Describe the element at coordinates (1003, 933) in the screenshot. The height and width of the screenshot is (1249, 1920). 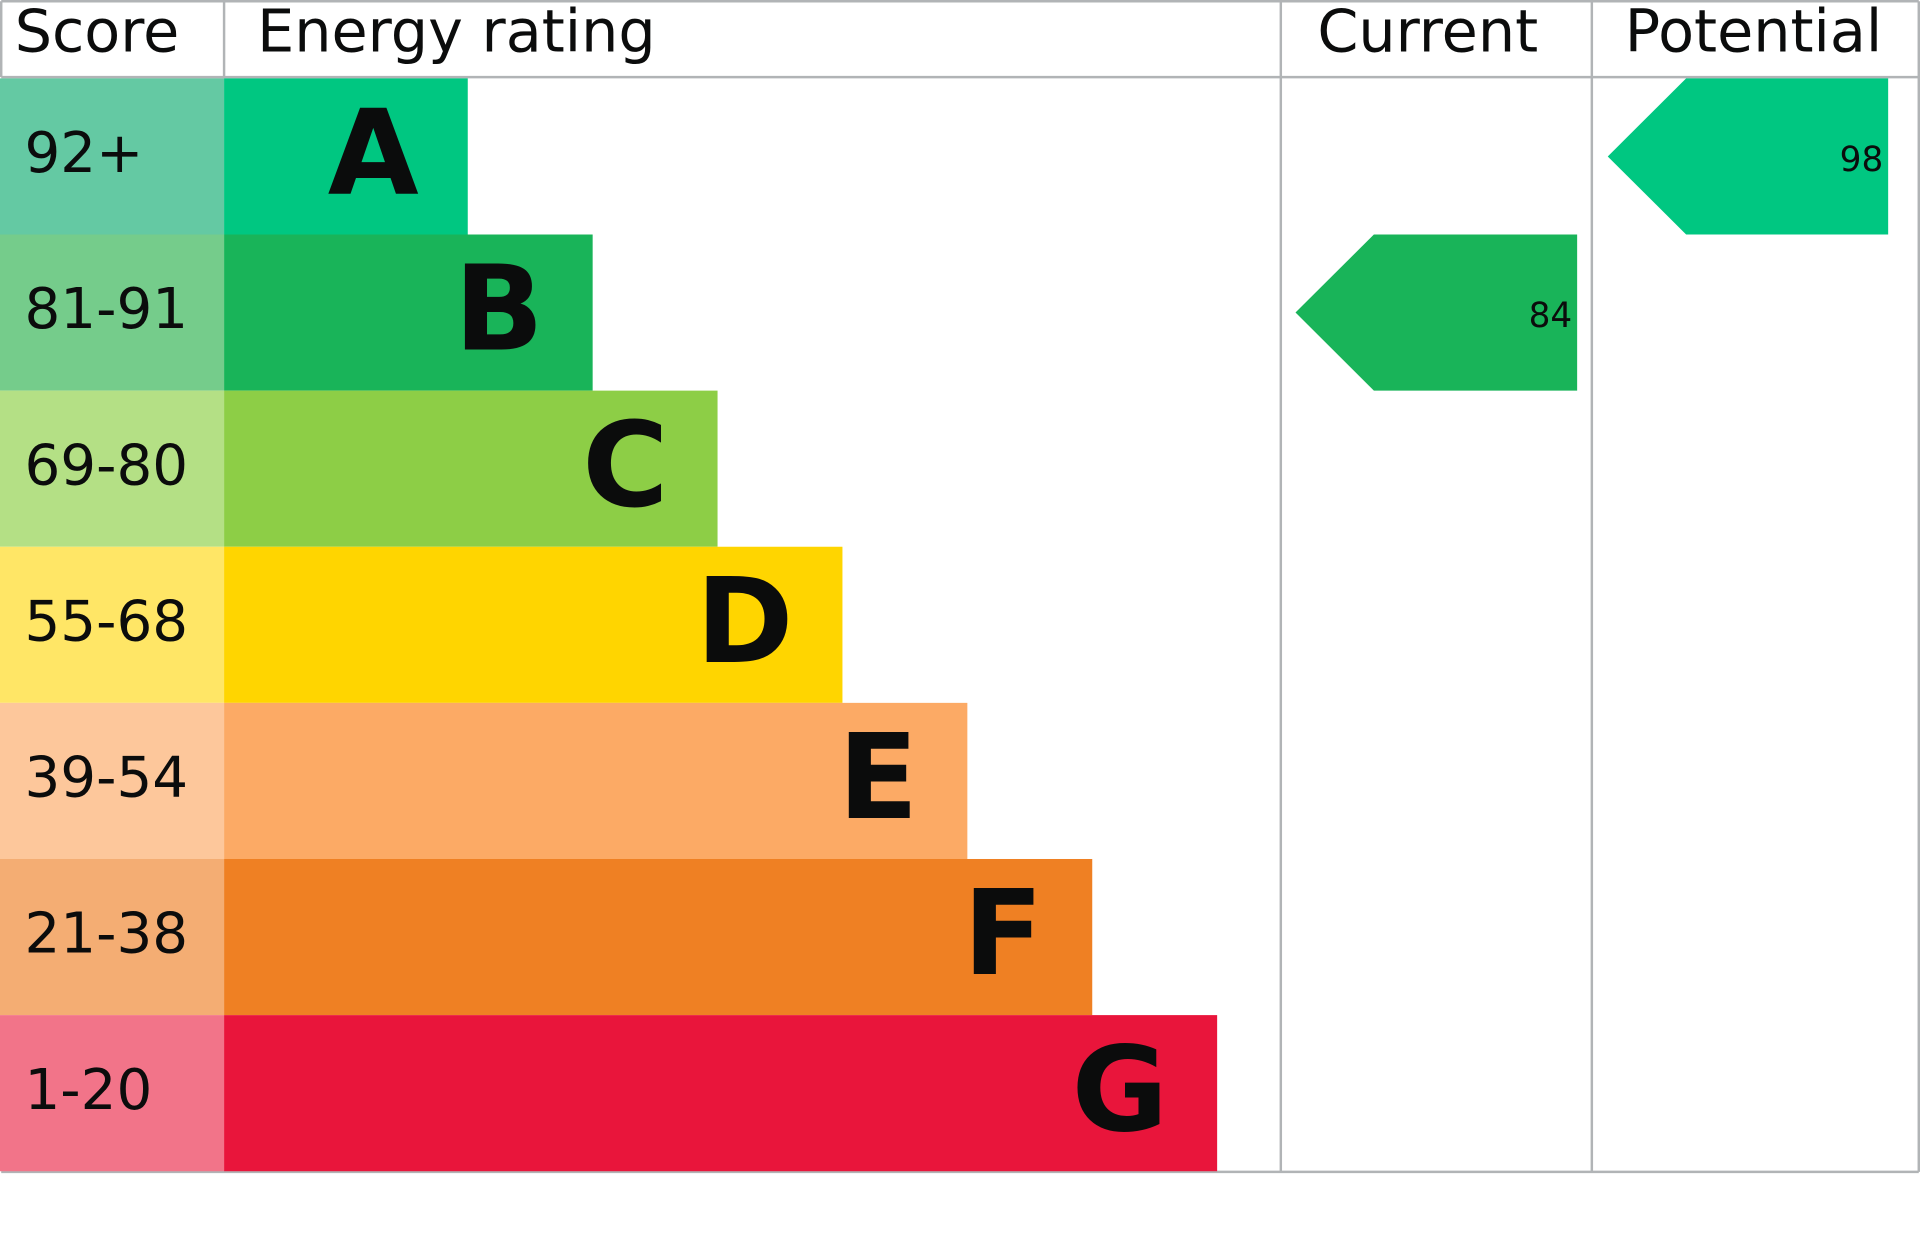
I see `rating-letter: F` at that location.